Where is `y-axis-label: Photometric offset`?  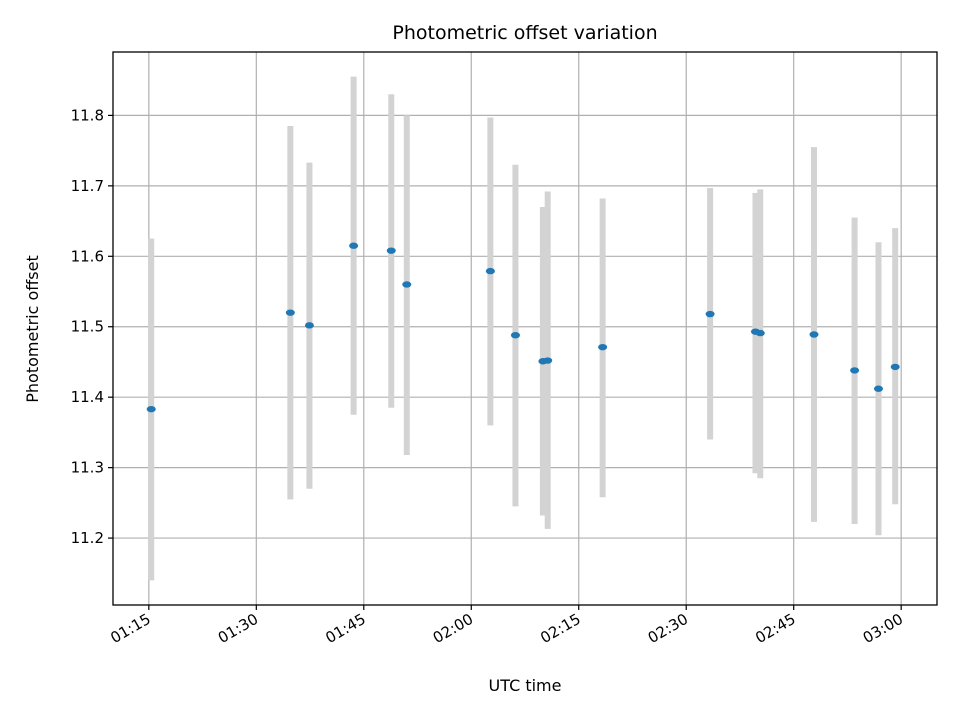 y-axis-label: Photometric offset is located at coordinates (32, 329).